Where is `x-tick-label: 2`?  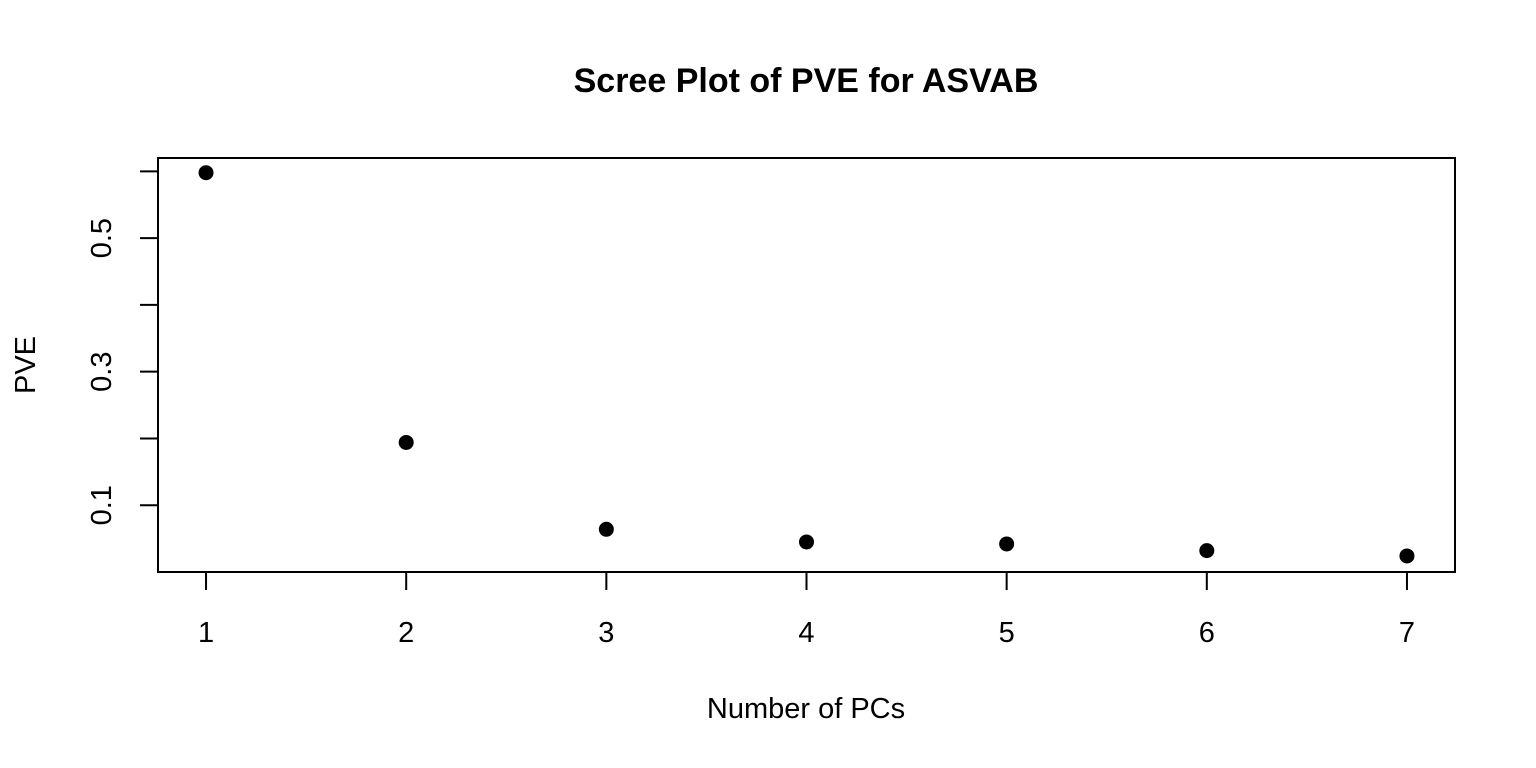 x-tick-label: 2 is located at coordinates (406, 633).